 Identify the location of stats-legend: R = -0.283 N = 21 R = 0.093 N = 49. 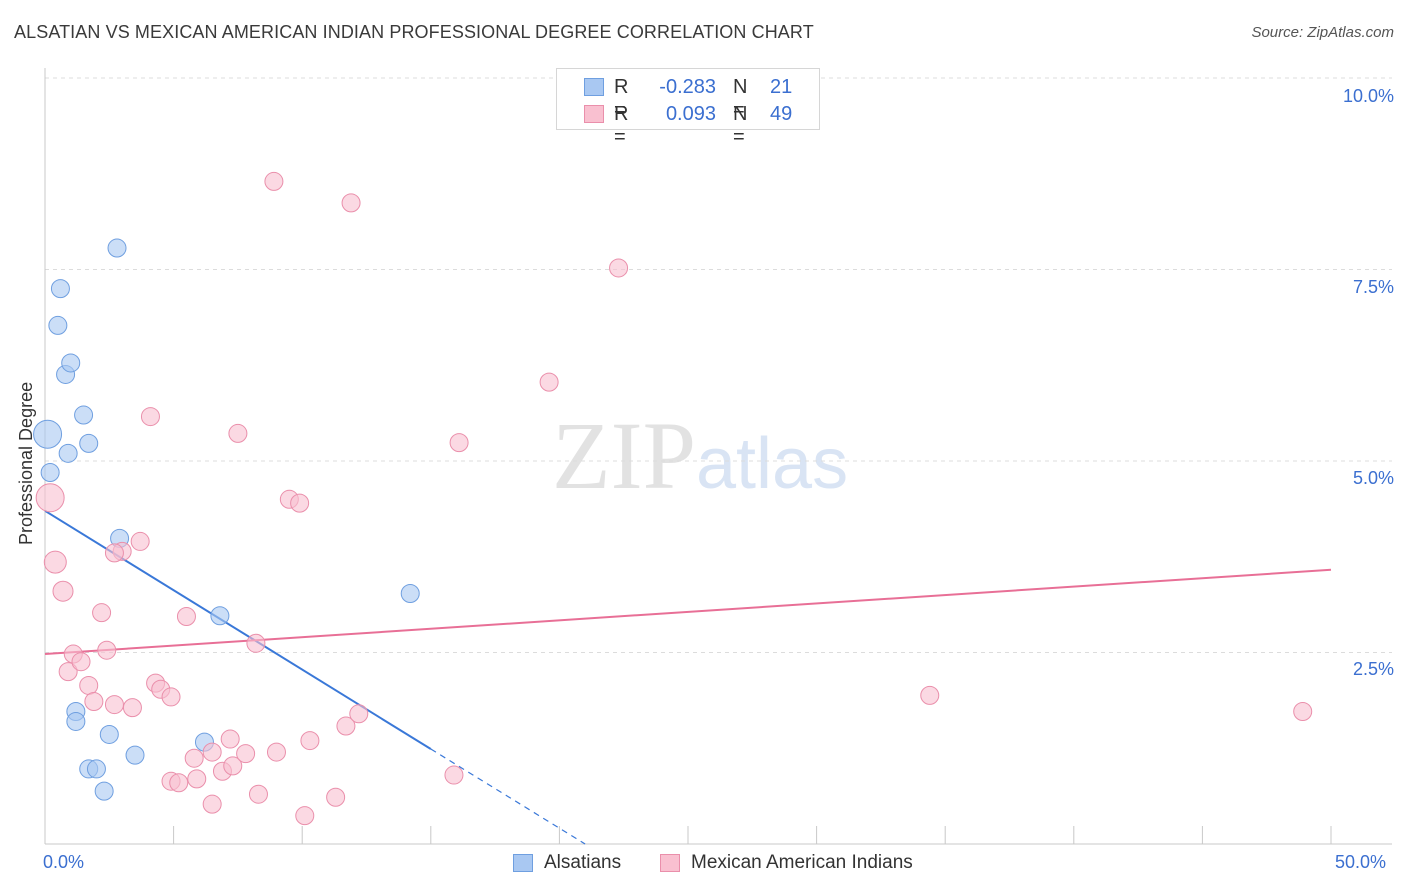
(688, 108).